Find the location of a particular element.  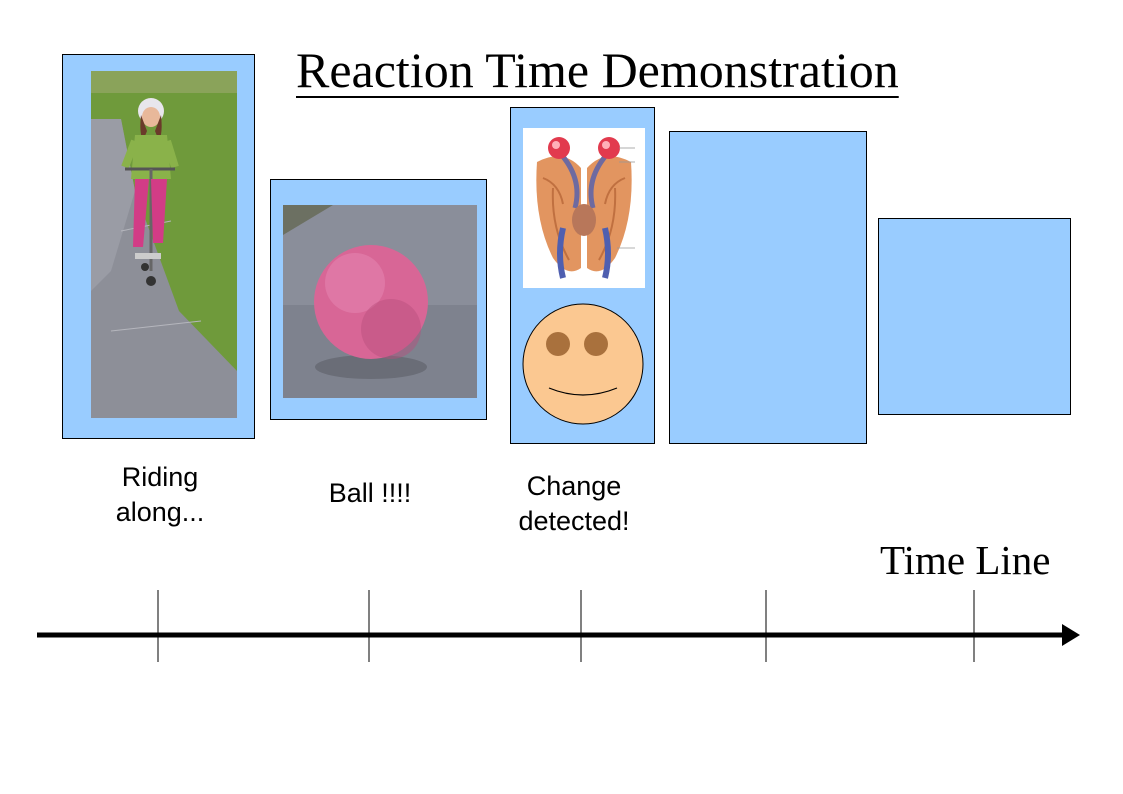

pink-ball-photo is located at coordinates (380, 301).